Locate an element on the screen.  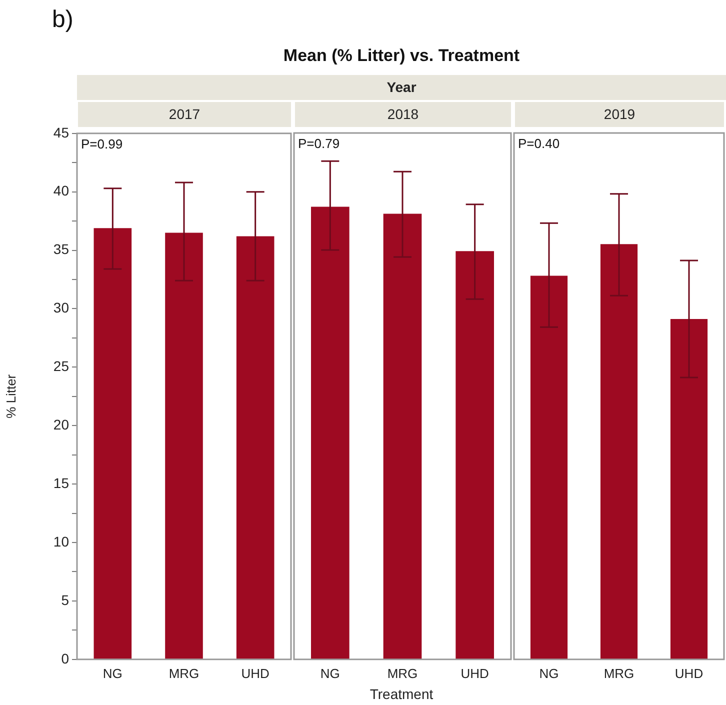
y-tick-label: 35 is located at coordinates (61, 249).